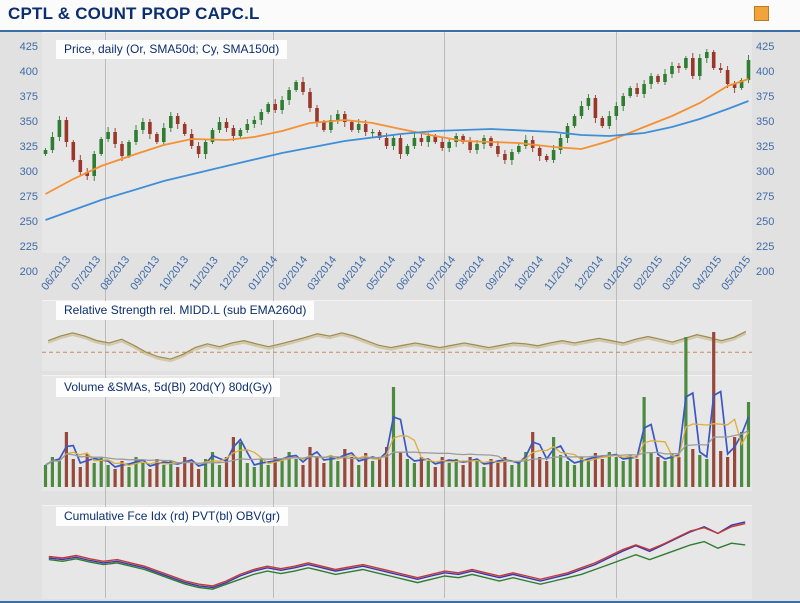  Describe the element at coordinates (761, 13) in the screenshot. I see `accent-square-icon` at that location.